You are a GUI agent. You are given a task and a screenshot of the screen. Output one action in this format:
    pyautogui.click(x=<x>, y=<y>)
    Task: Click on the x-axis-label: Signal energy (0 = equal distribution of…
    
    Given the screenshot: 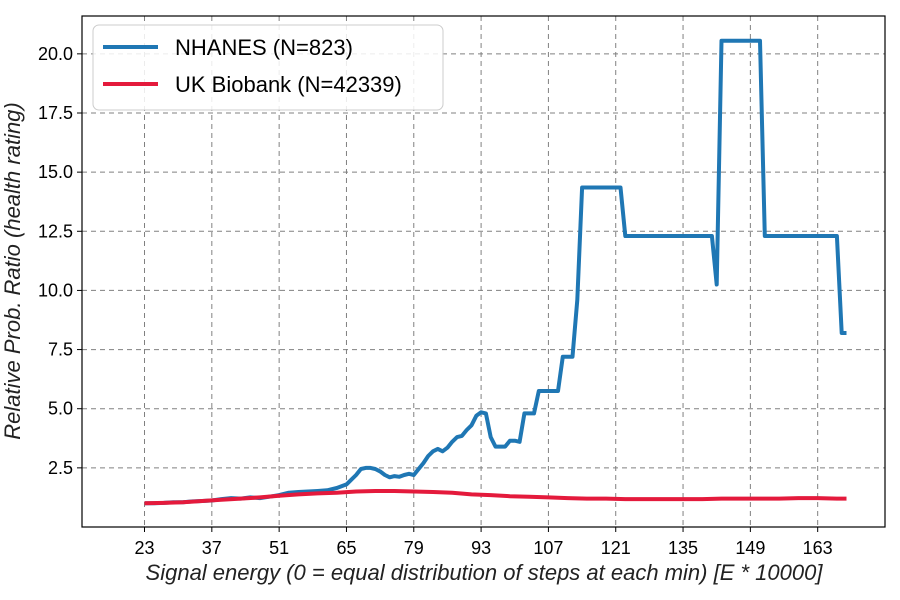 What is the action you would take?
    pyautogui.click(x=485, y=572)
    